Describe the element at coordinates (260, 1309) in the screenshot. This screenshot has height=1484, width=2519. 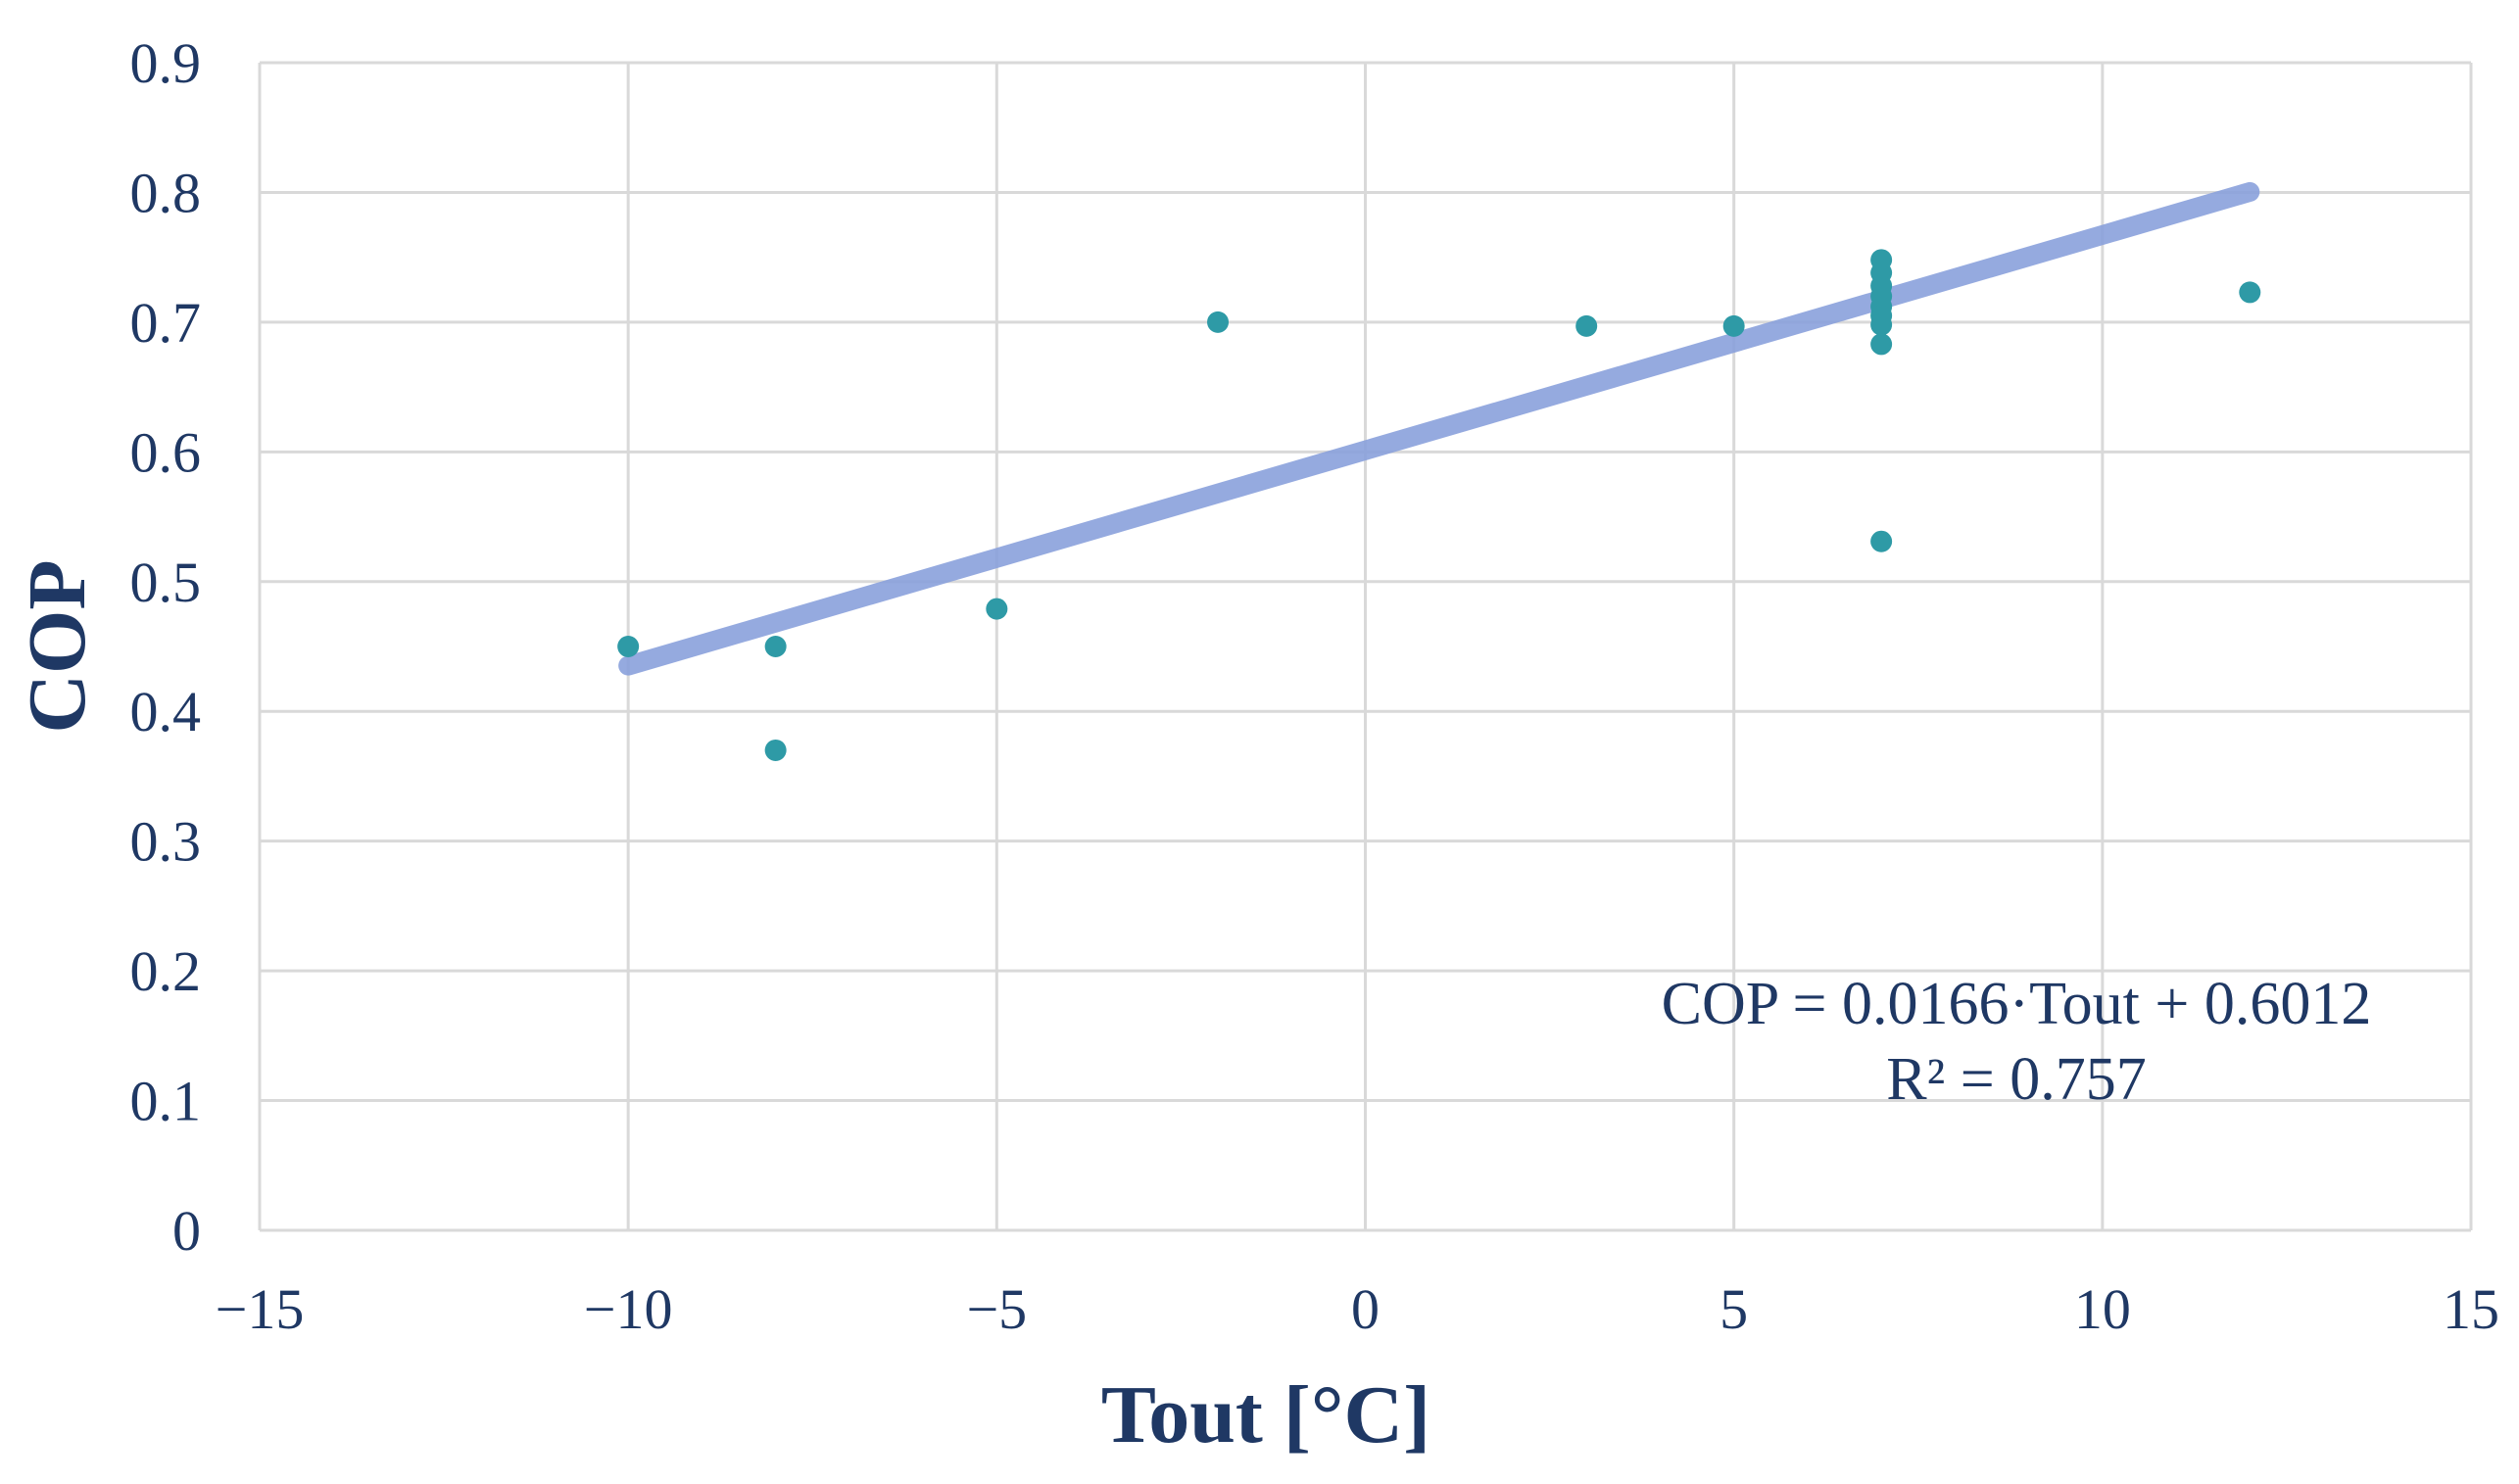
I see `x-tick-label: −15` at that location.